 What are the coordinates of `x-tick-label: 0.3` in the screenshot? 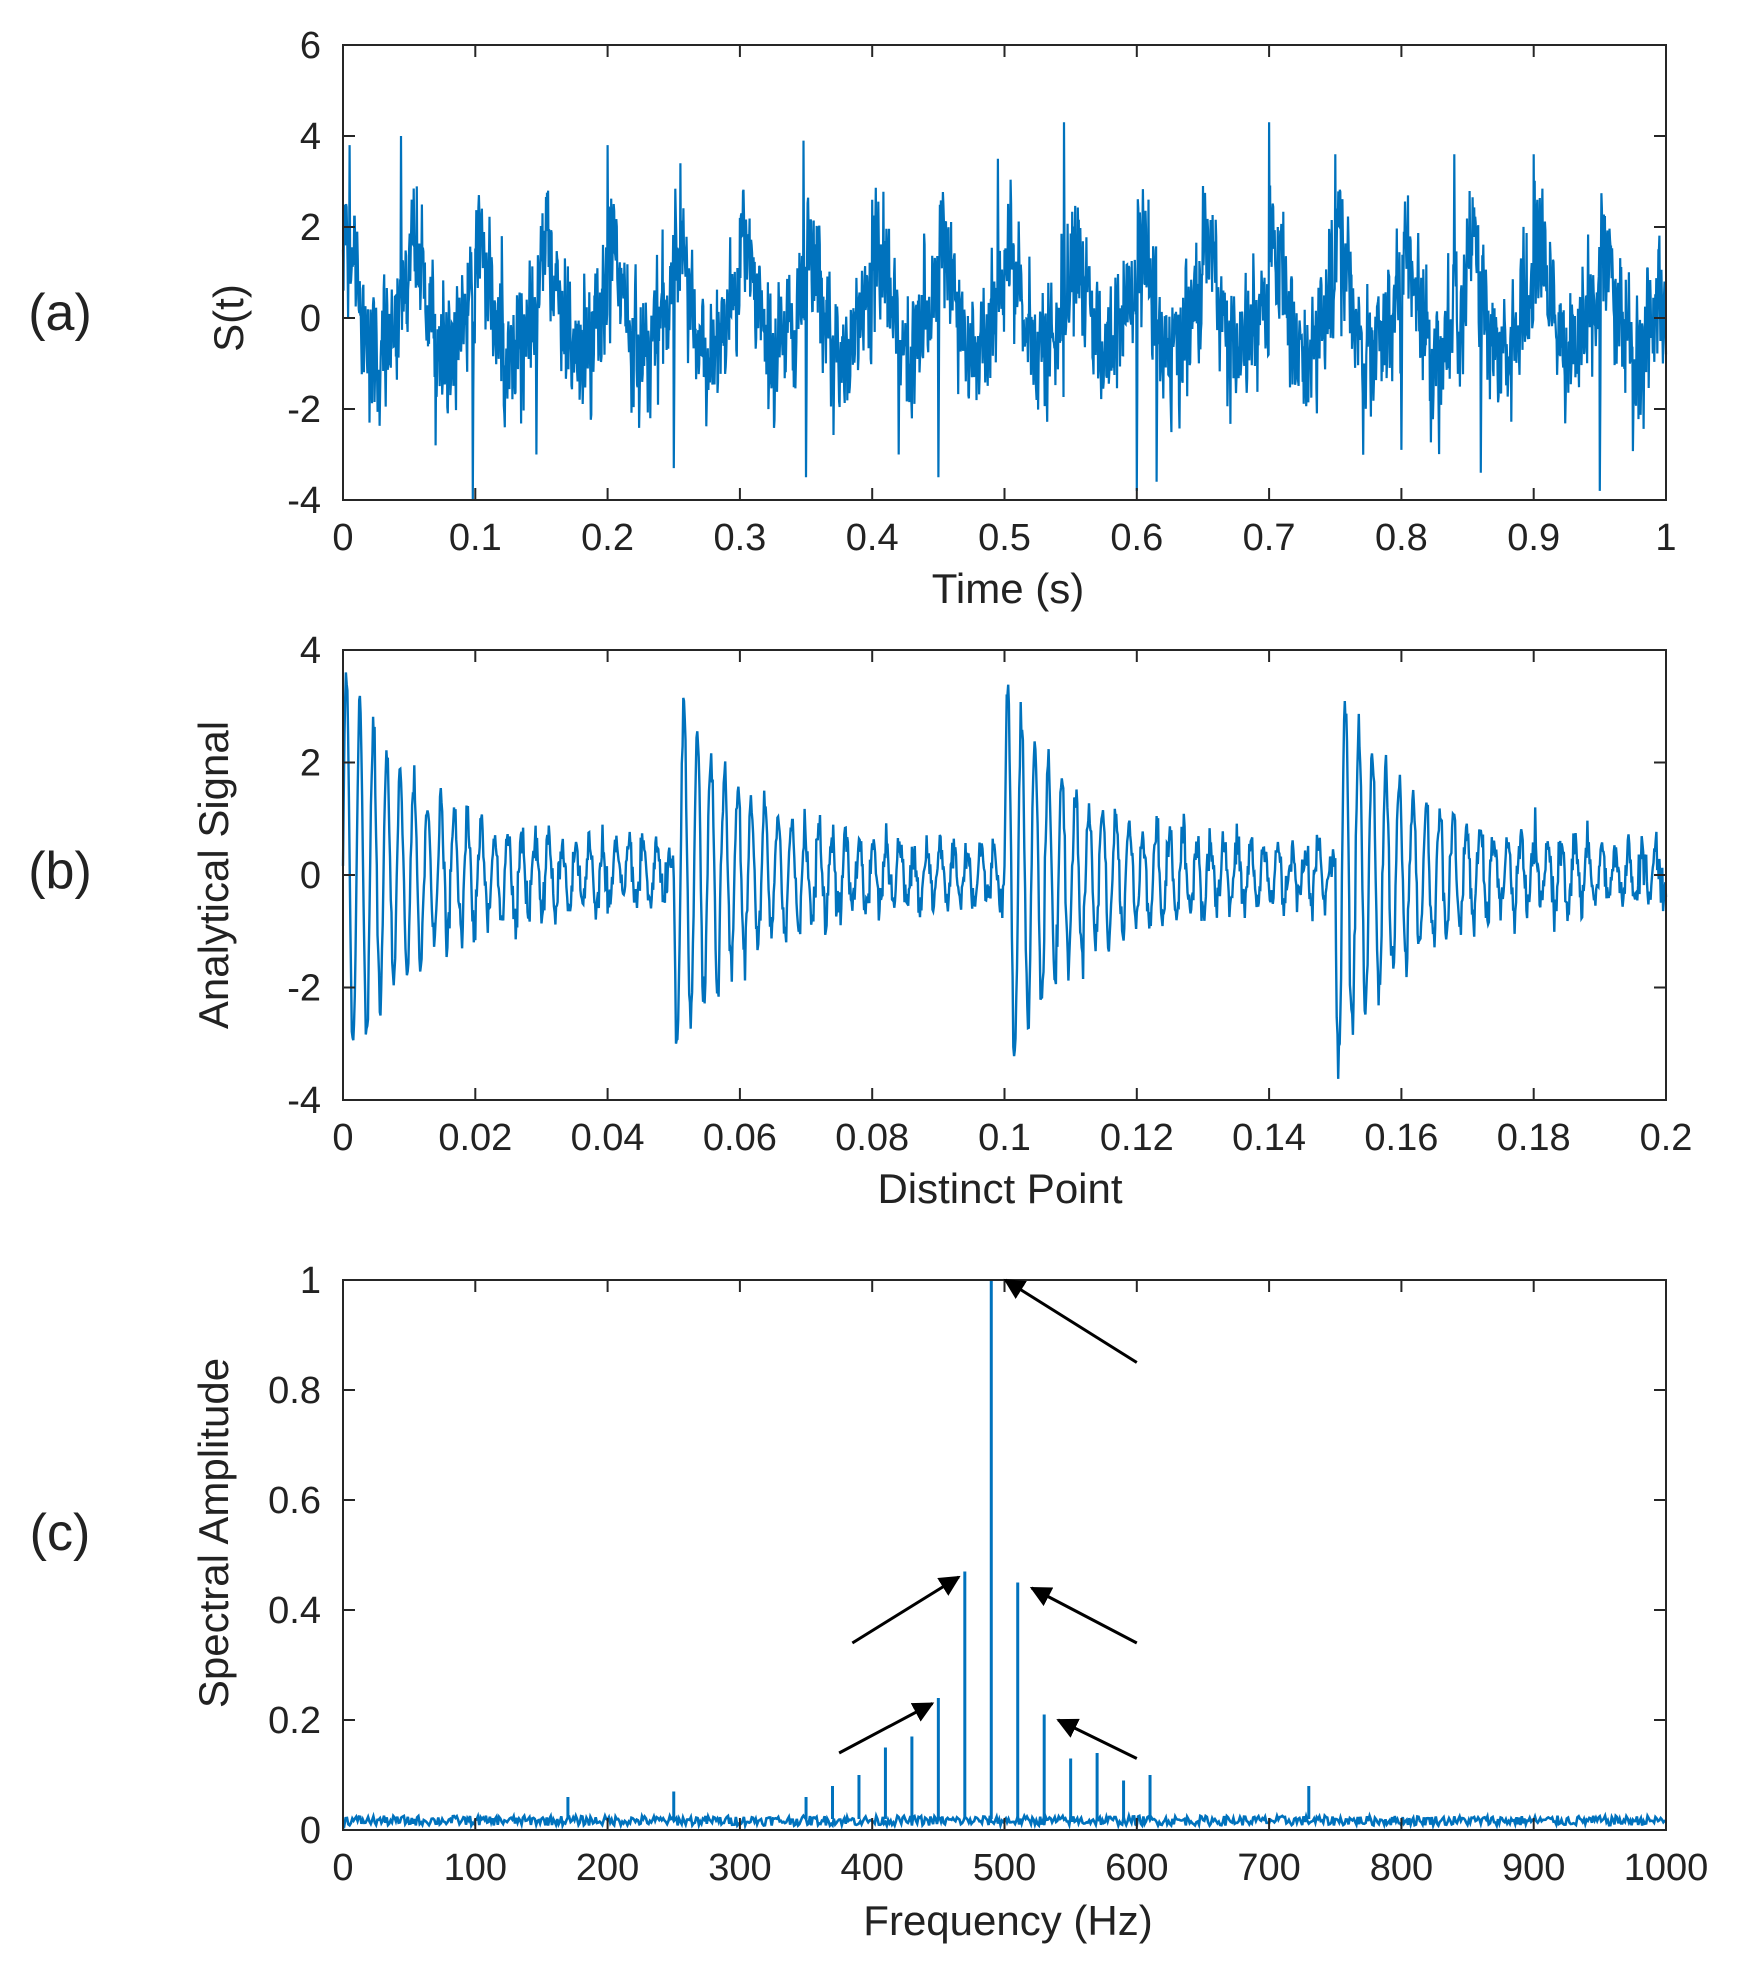 It's located at (739, 538).